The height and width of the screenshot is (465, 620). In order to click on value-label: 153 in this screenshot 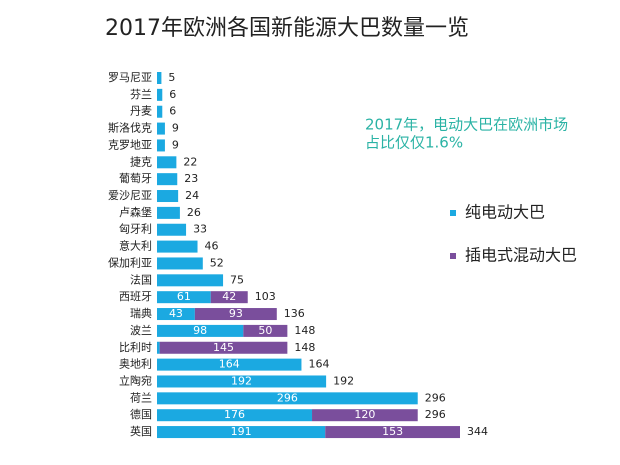, I will do `click(392, 431)`.